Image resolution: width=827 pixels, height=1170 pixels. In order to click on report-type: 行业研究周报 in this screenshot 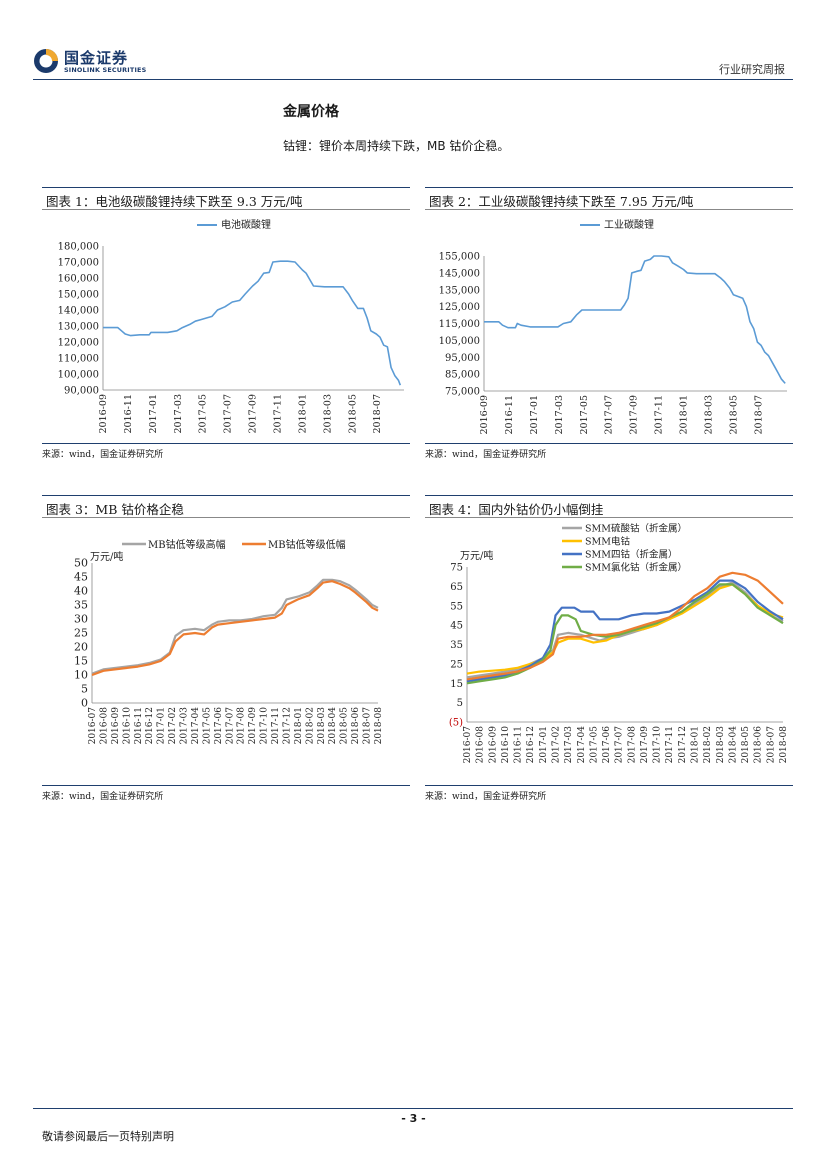, I will do `click(752, 69)`.